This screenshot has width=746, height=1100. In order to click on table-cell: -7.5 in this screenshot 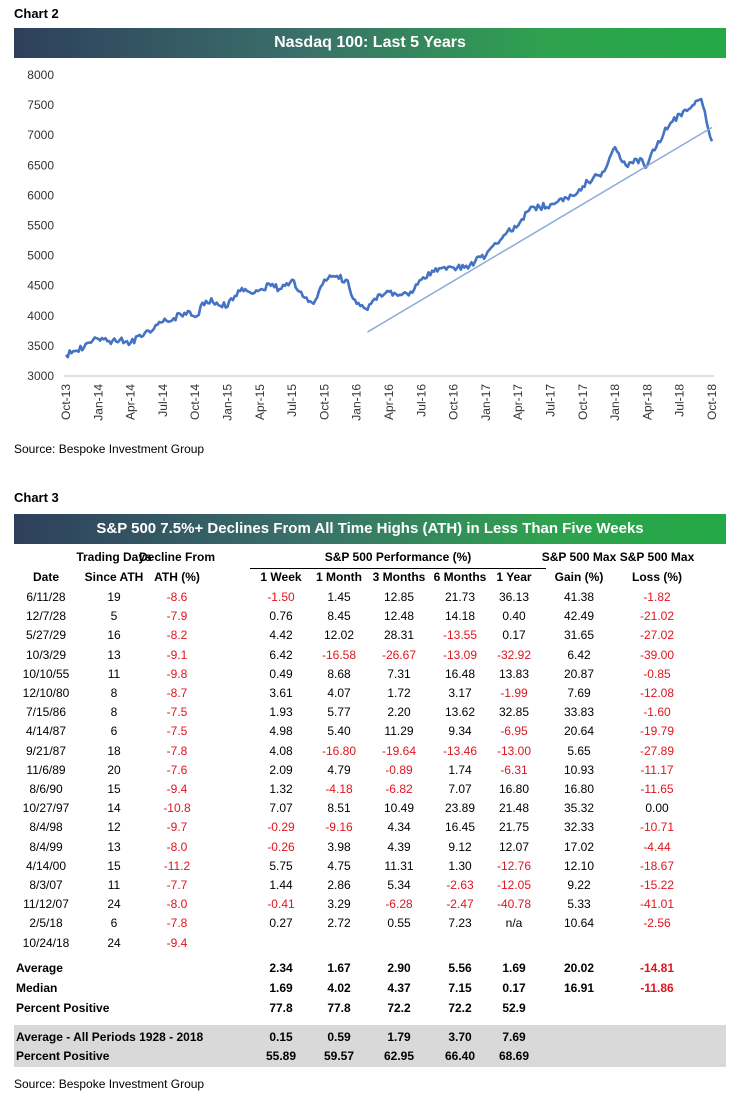, I will do `click(177, 731)`.